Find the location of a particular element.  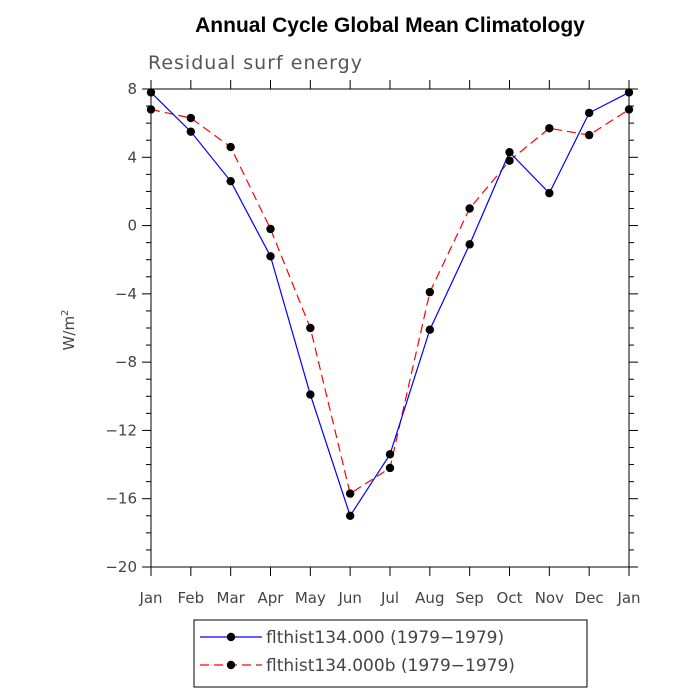

x-tick-label: Nov is located at coordinates (549, 598).